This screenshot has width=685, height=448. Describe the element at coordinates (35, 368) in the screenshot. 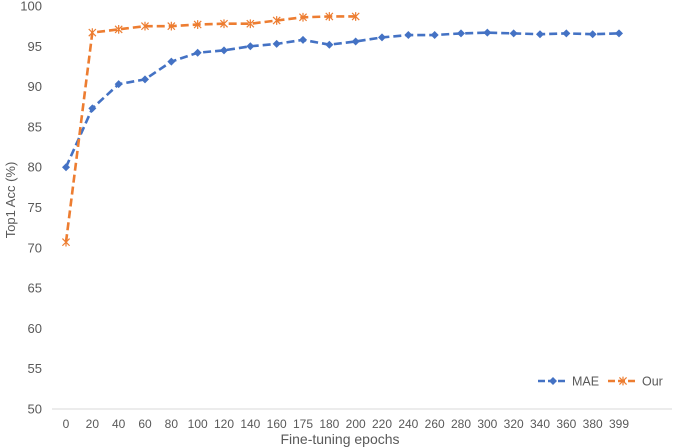

I see `y-tick-label: 55` at that location.